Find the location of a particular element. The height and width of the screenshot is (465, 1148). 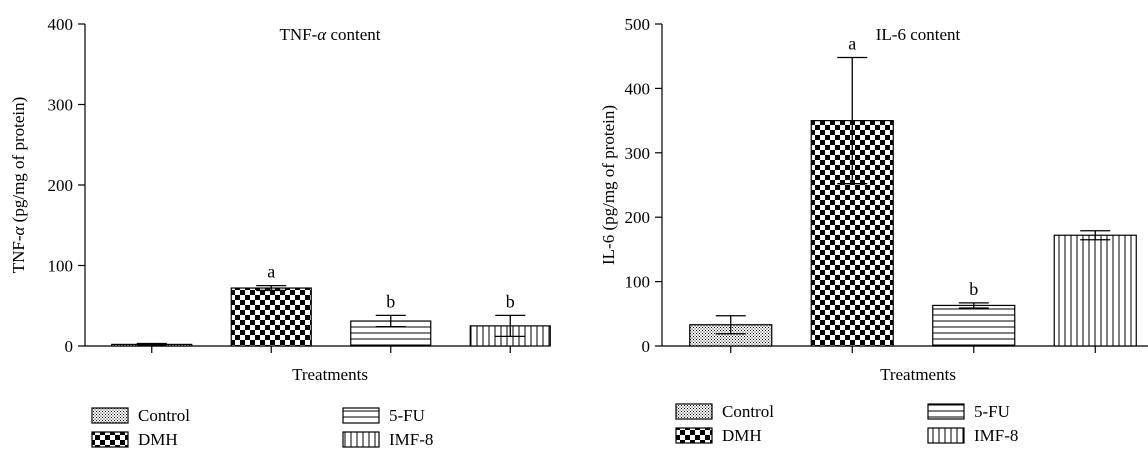

chart-title-main: IL-6 content is located at coordinates (918, 34).